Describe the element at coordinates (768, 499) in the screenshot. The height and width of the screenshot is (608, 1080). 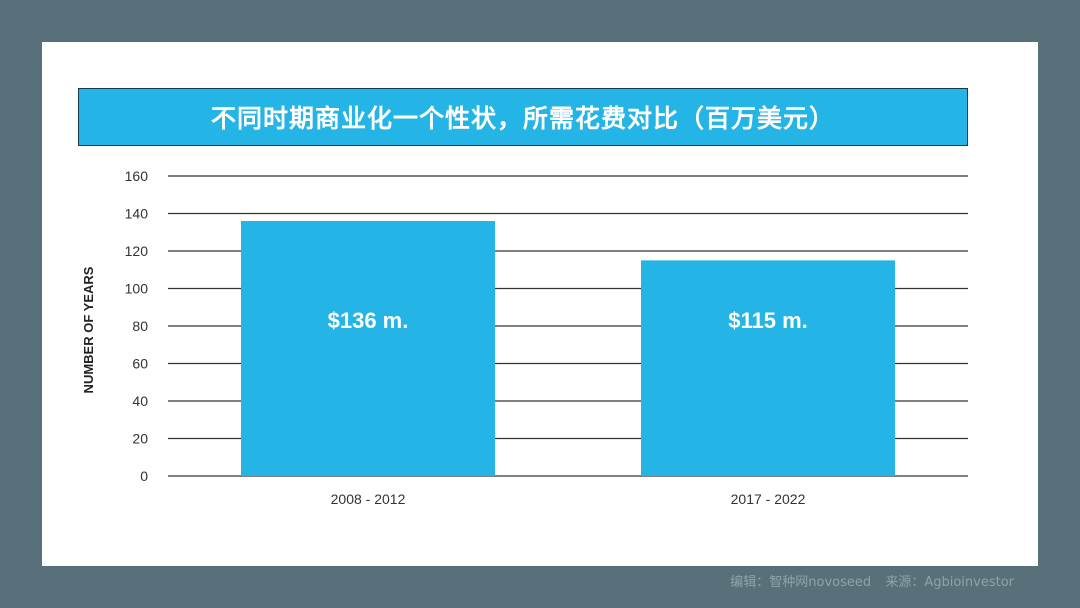
I see `x-tick-label: 2017 - 2022` at that location.